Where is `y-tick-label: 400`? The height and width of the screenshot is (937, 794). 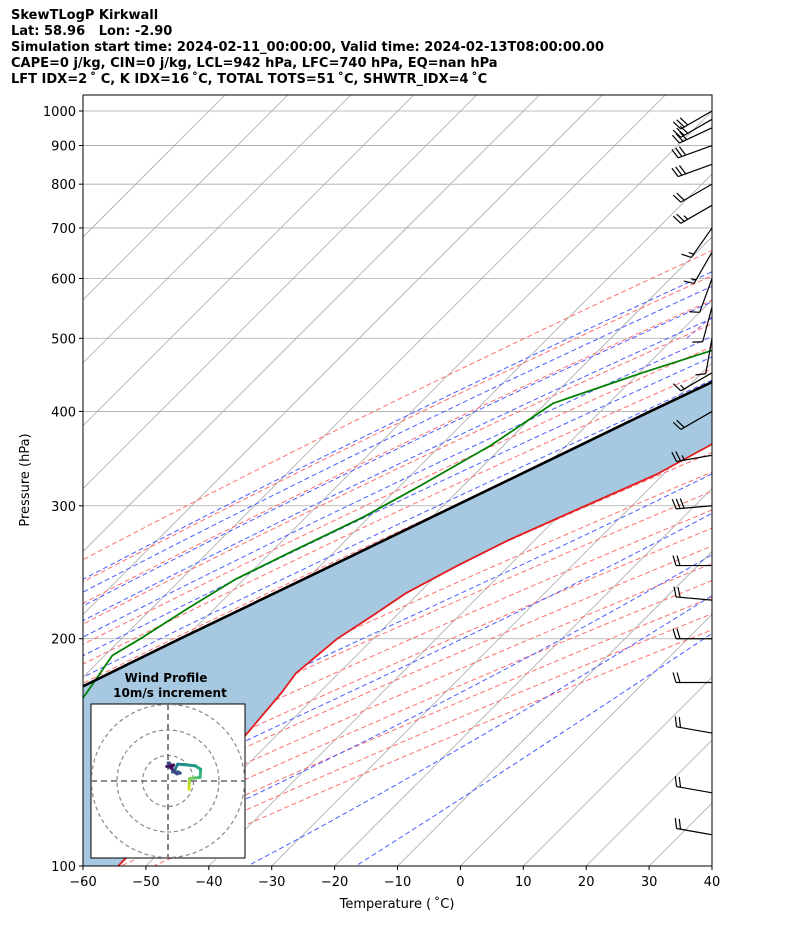 y-tick-label: 400 is located at coordinates (63, 412).